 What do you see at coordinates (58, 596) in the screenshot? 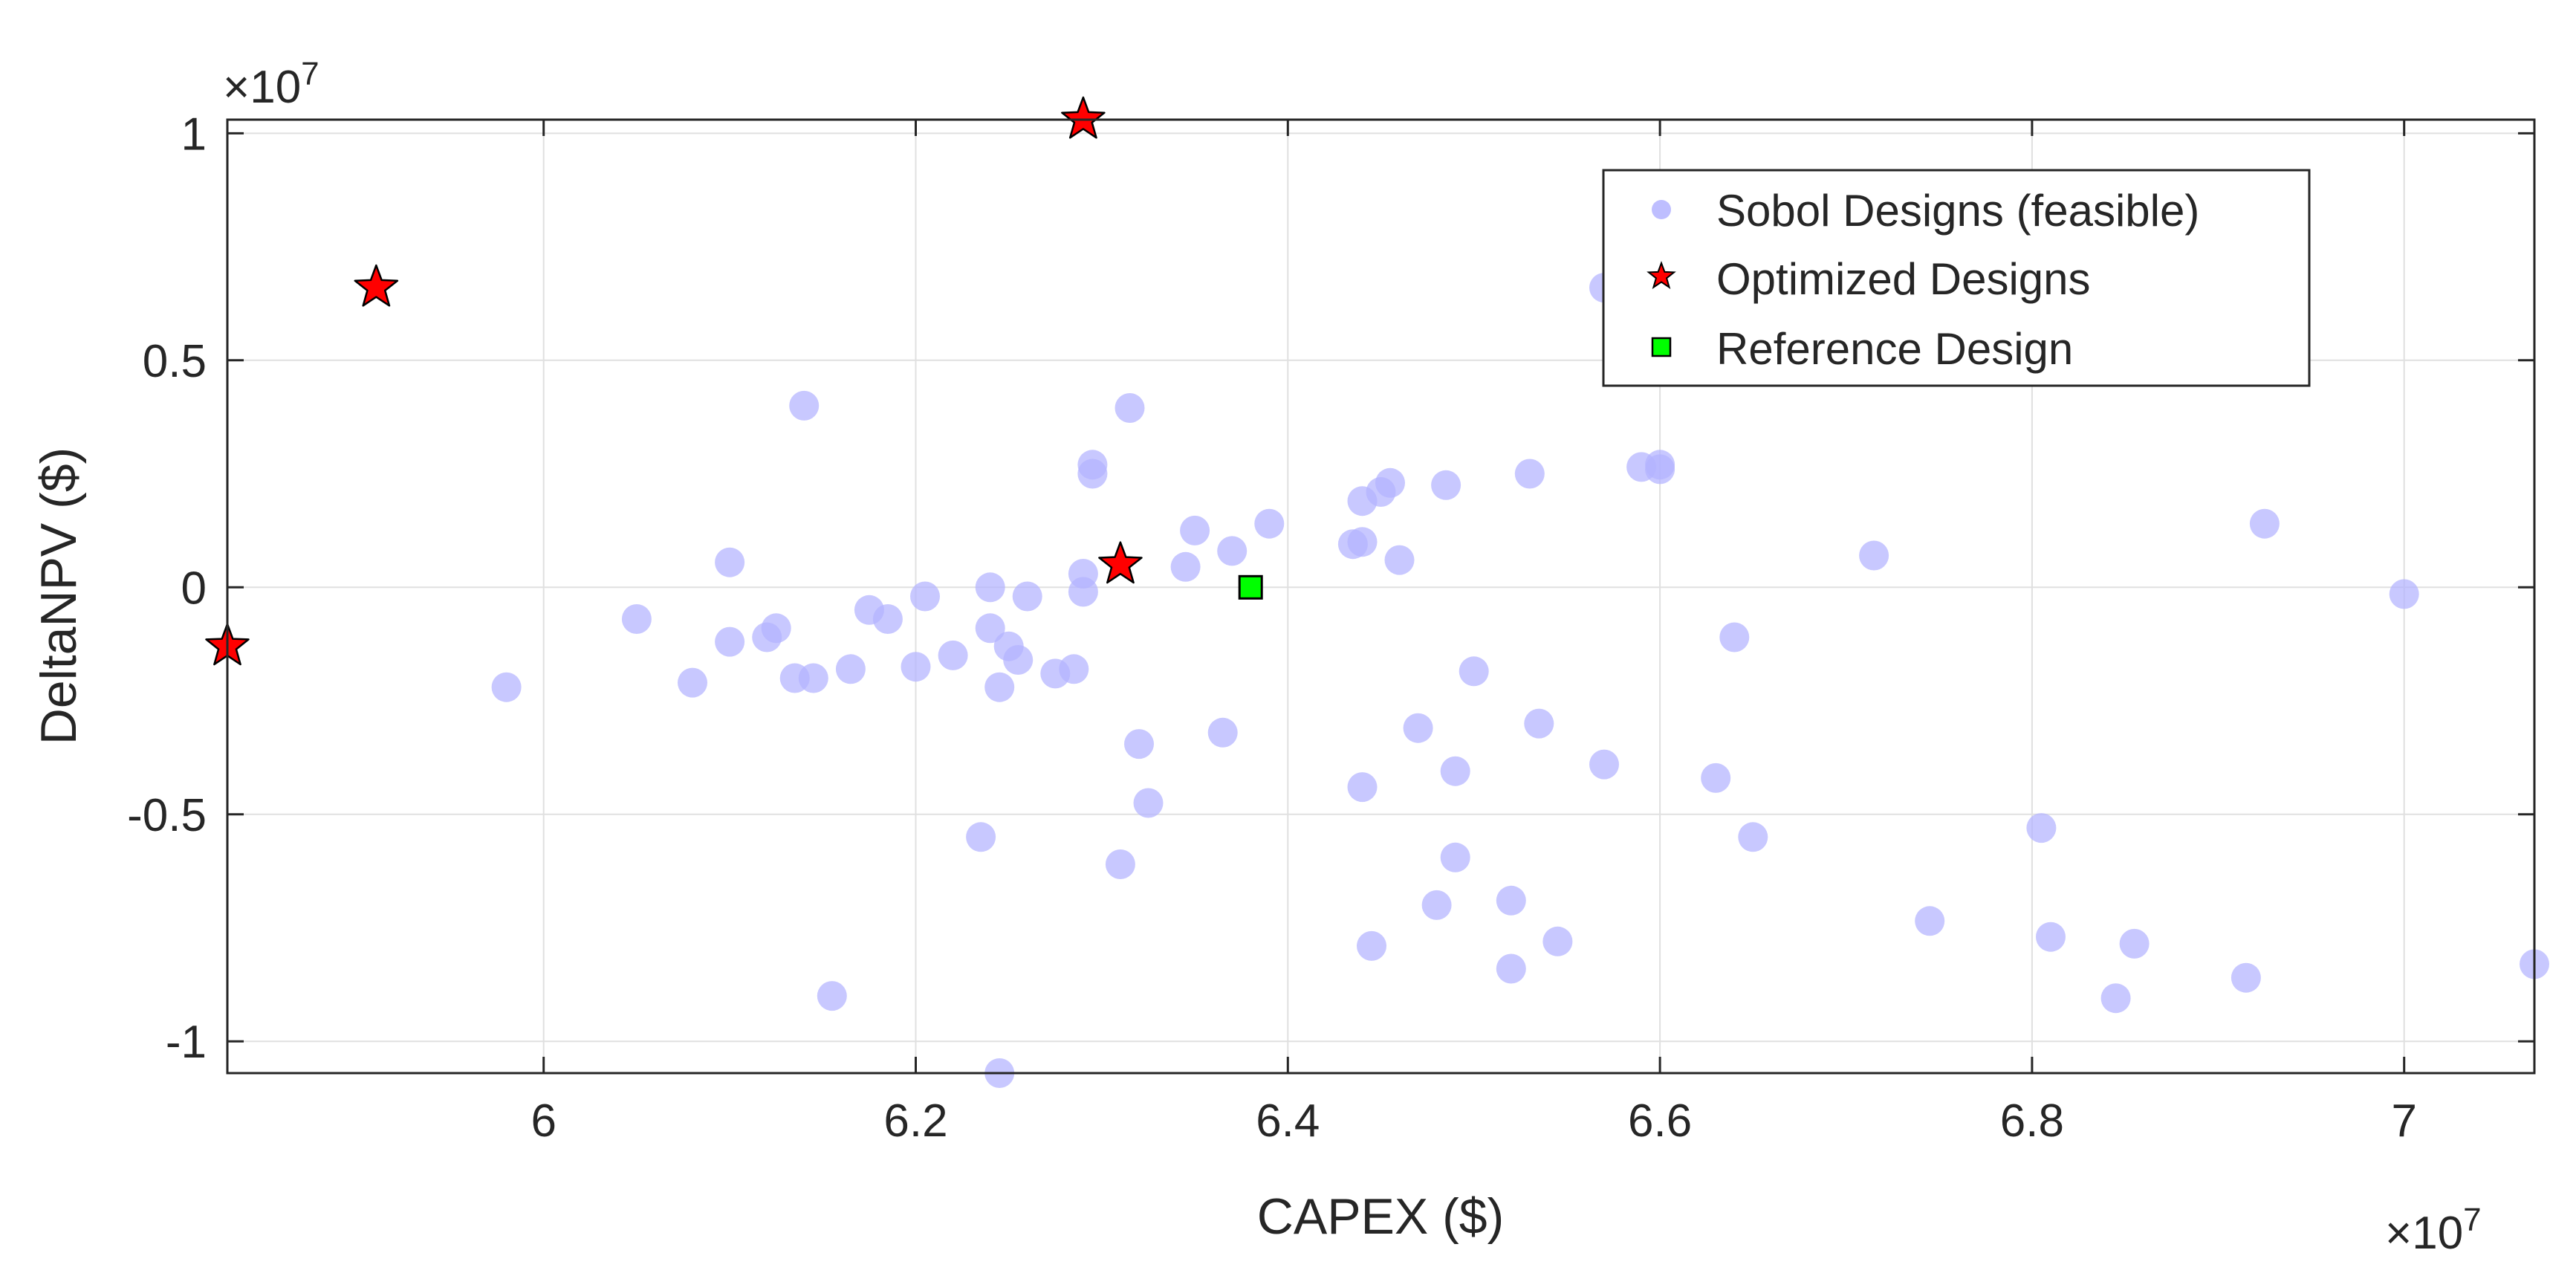
I see `y-axis-label: DeltaNPV ($)` at bounding box center [58, 596].